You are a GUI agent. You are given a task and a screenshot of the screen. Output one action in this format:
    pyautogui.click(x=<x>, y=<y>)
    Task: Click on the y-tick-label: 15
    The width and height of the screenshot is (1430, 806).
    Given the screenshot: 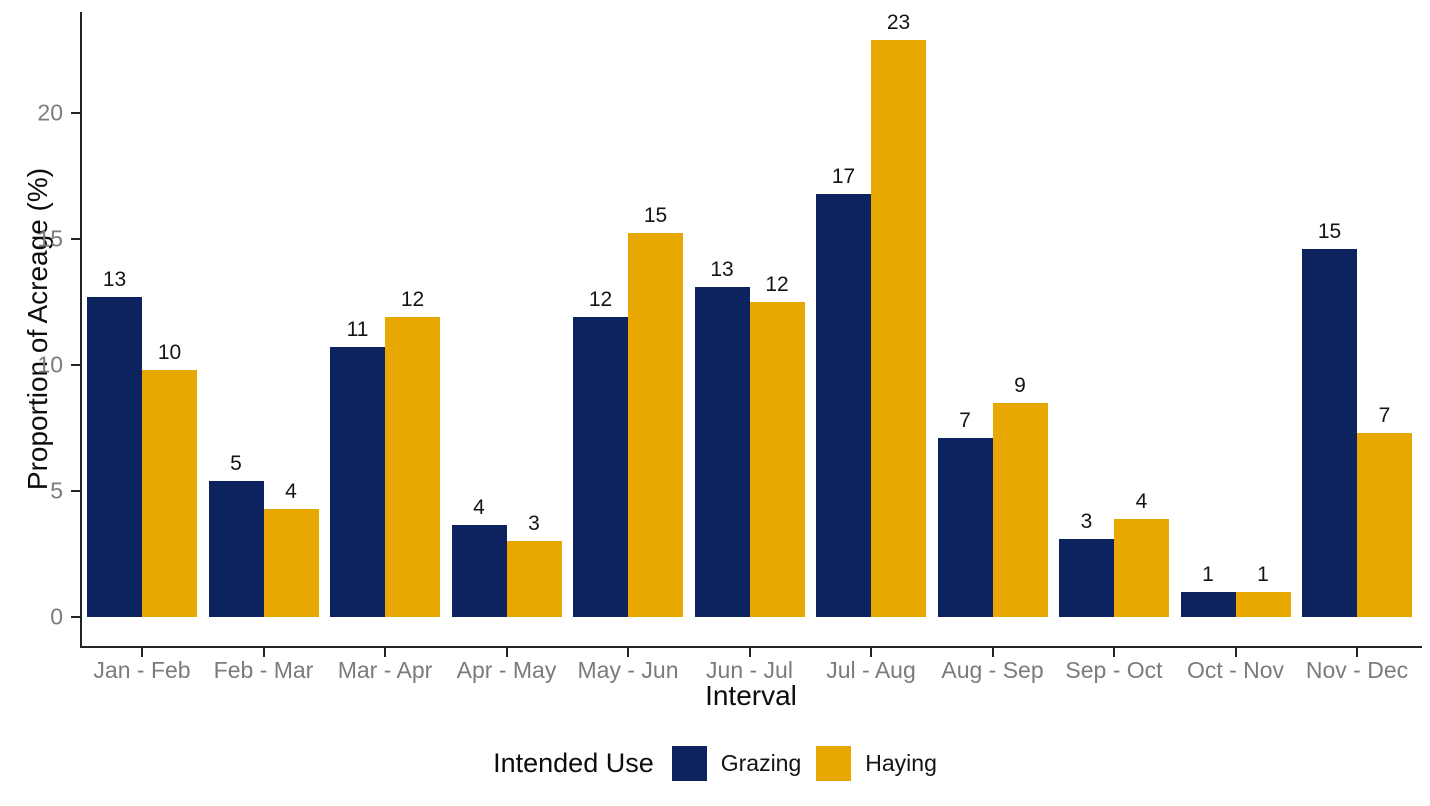 What is the action you would take?
    pyautogui.click(x=50, y=238)
    